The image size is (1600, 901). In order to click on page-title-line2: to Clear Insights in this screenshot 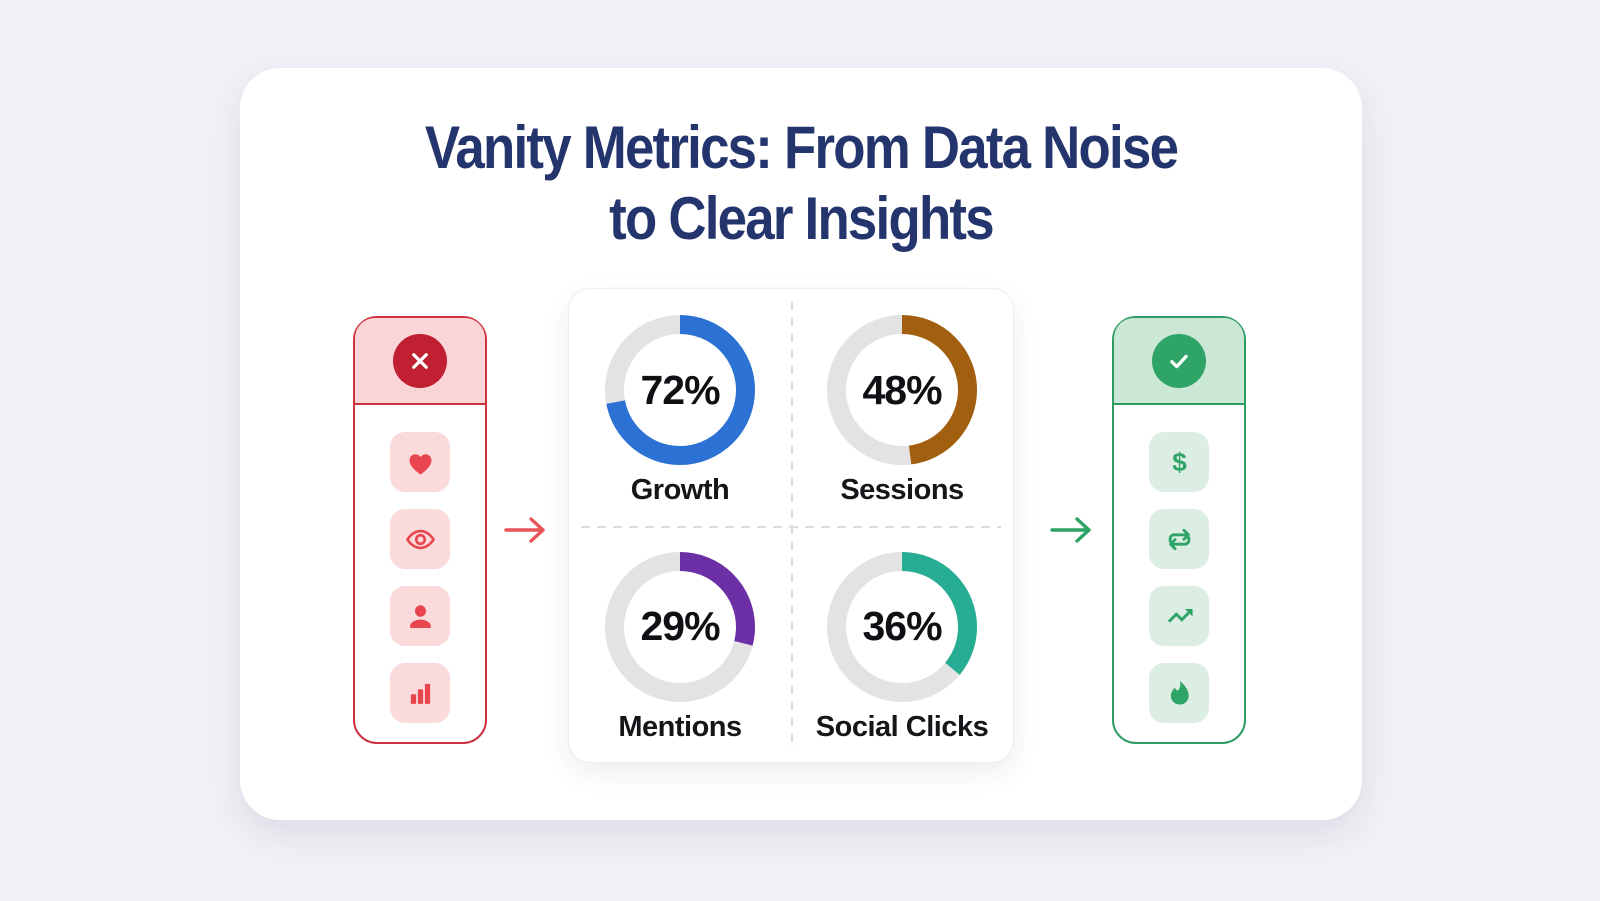, I will do `click(802, 218)`.